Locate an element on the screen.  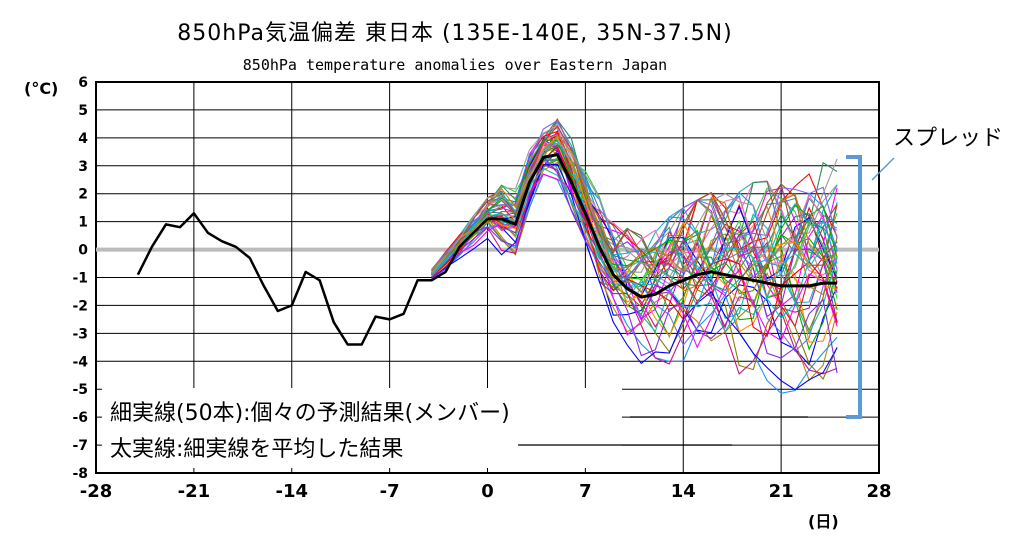
y-tick-label: 6 is located at coordinates (83, 83).